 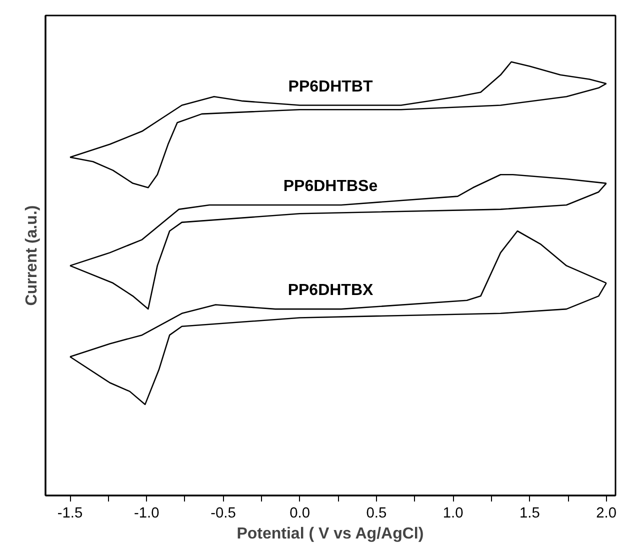 What do you see at coordinates (453, 514) in the screenshot?
I see `x-tick-label: 1.0` at bounding box center [453, 514].